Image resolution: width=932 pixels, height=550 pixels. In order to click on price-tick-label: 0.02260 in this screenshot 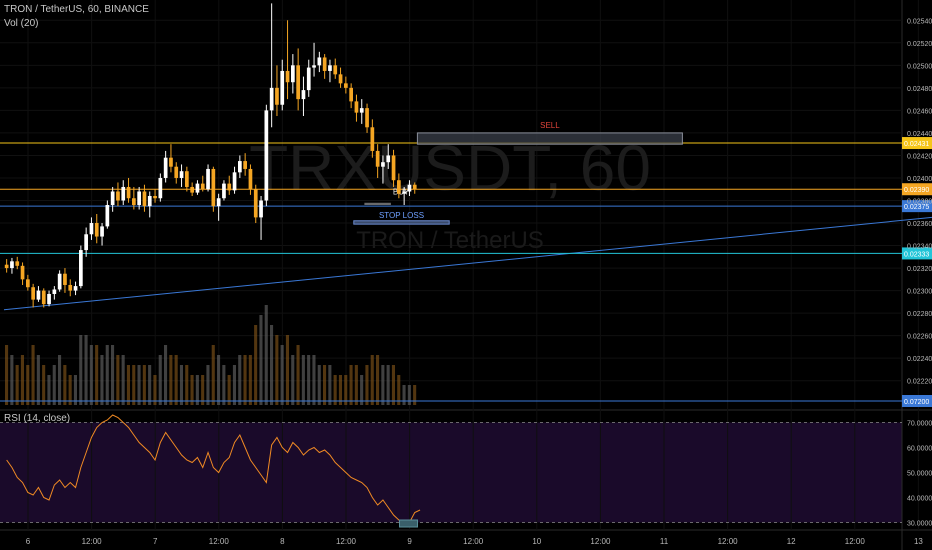, I will do `click(919, 337)`.